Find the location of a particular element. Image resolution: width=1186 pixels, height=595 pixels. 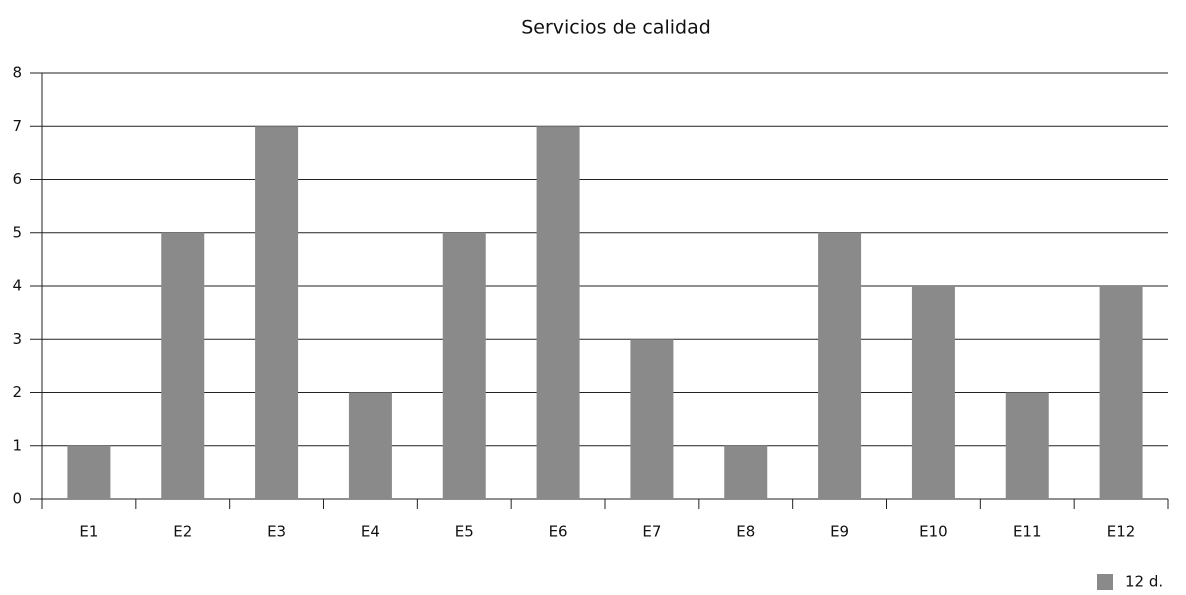

chart-title: Servicios de calidad is located at coordinates (616, 28).